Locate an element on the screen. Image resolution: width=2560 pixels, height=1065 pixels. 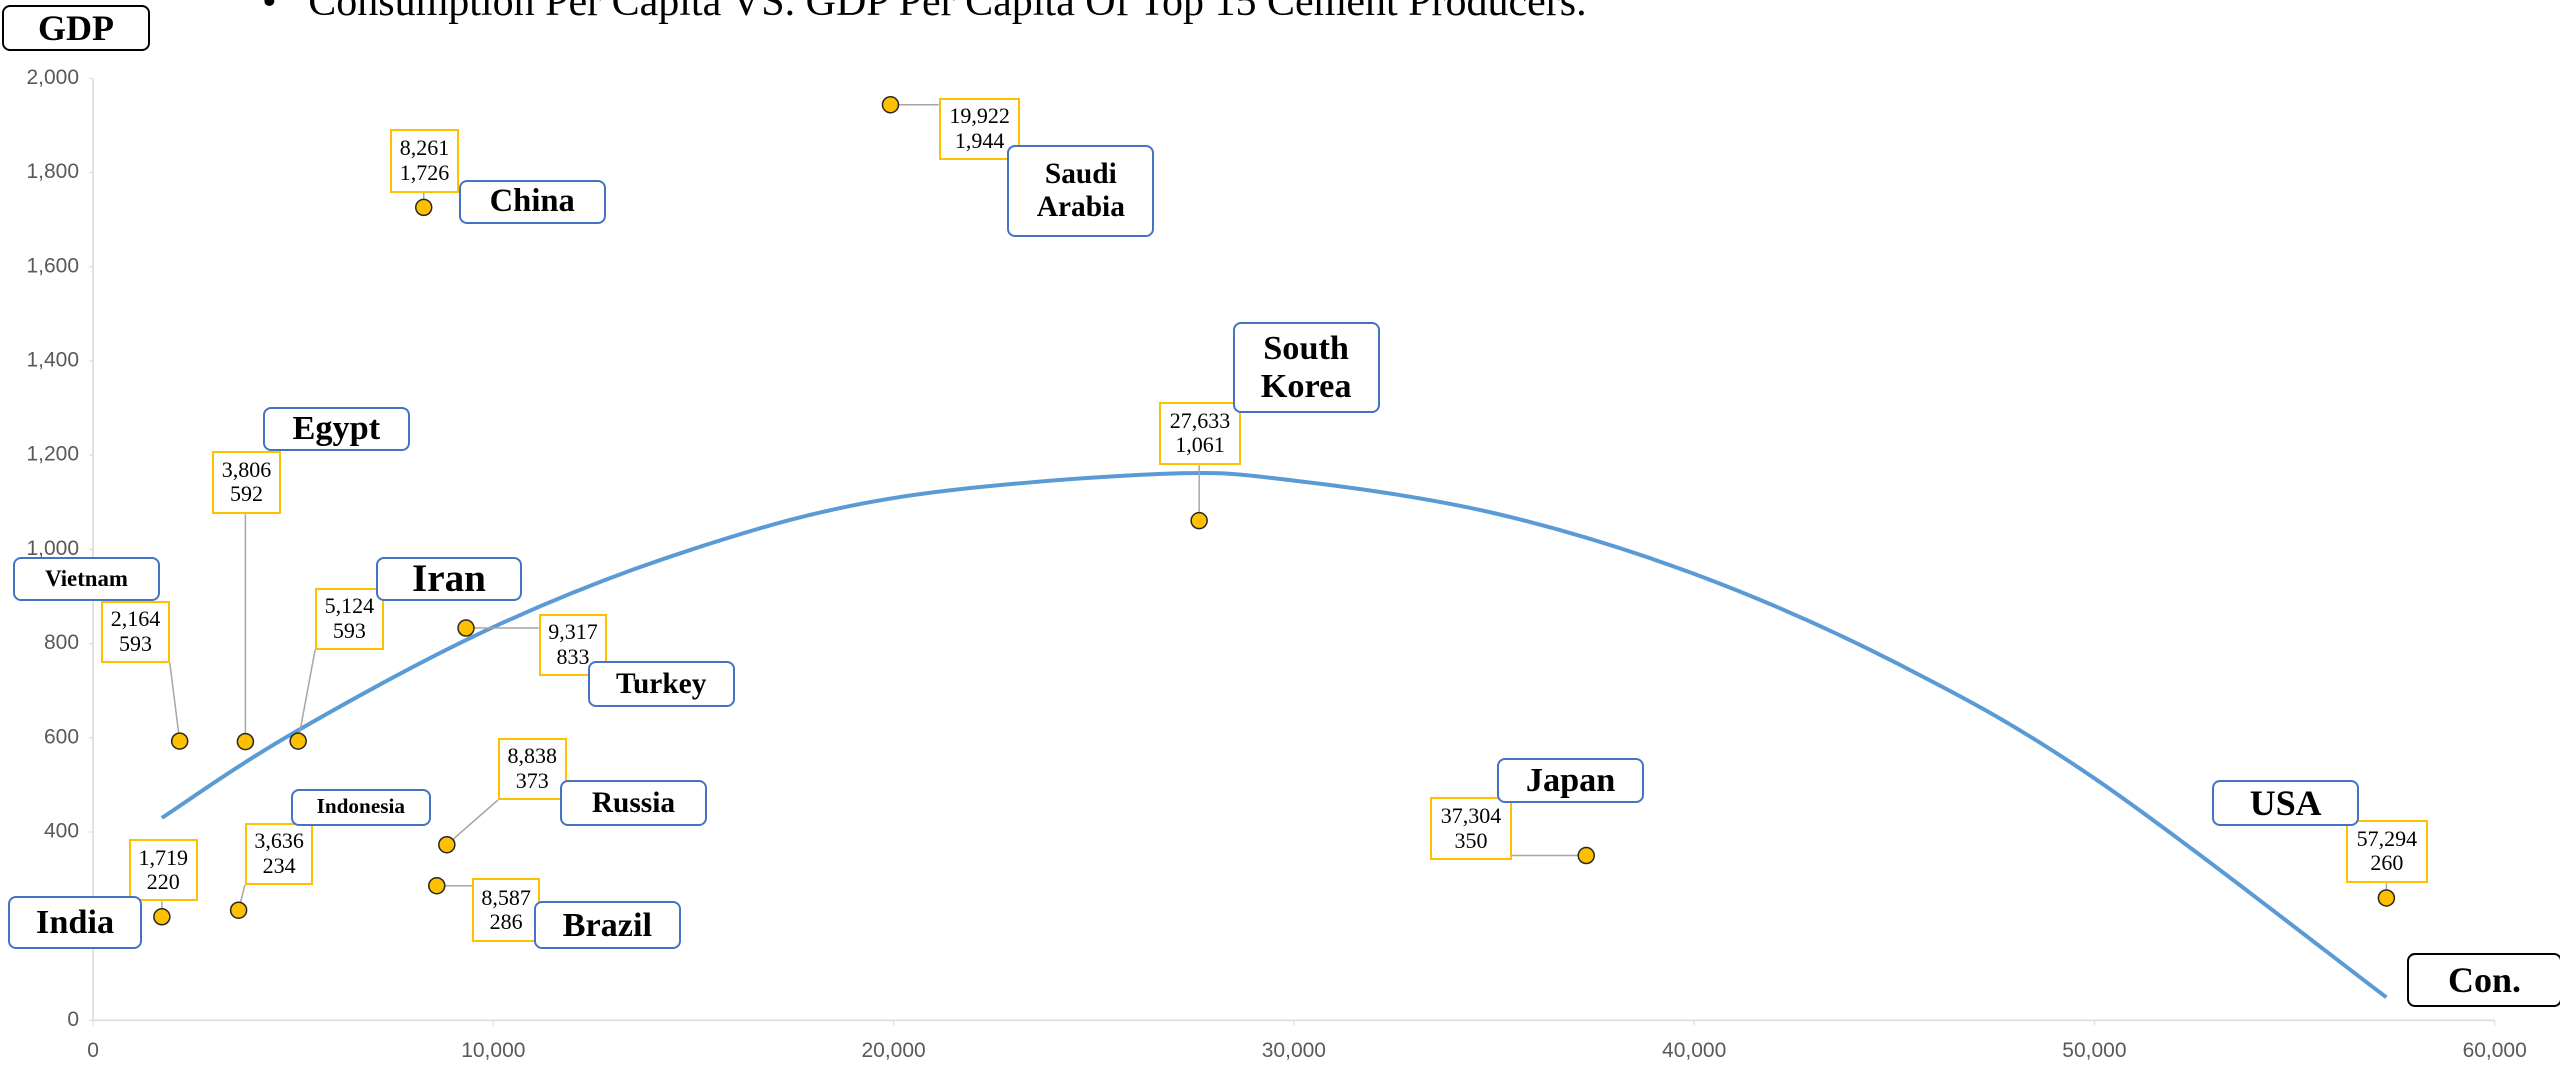
x-value-label: 5,124 is located at coordinates (349, 606).